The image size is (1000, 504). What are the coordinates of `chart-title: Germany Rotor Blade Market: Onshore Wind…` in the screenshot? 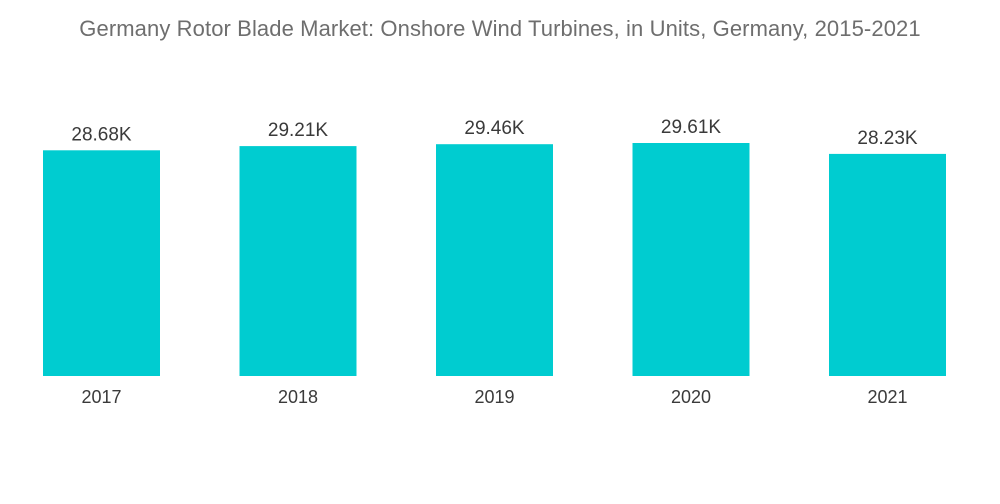 It's located at (500, 28).